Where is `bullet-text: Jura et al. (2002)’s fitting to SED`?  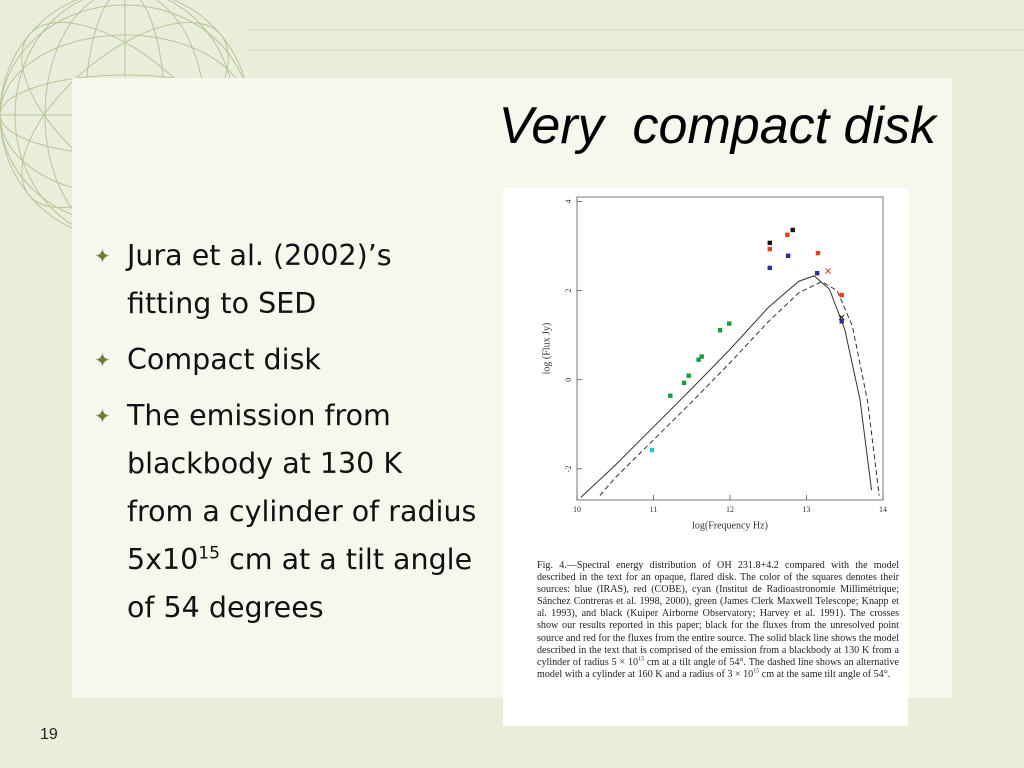
bullet-text: Jura et al. (2002)’s fitting to SED is located at coordinates (259, 279).